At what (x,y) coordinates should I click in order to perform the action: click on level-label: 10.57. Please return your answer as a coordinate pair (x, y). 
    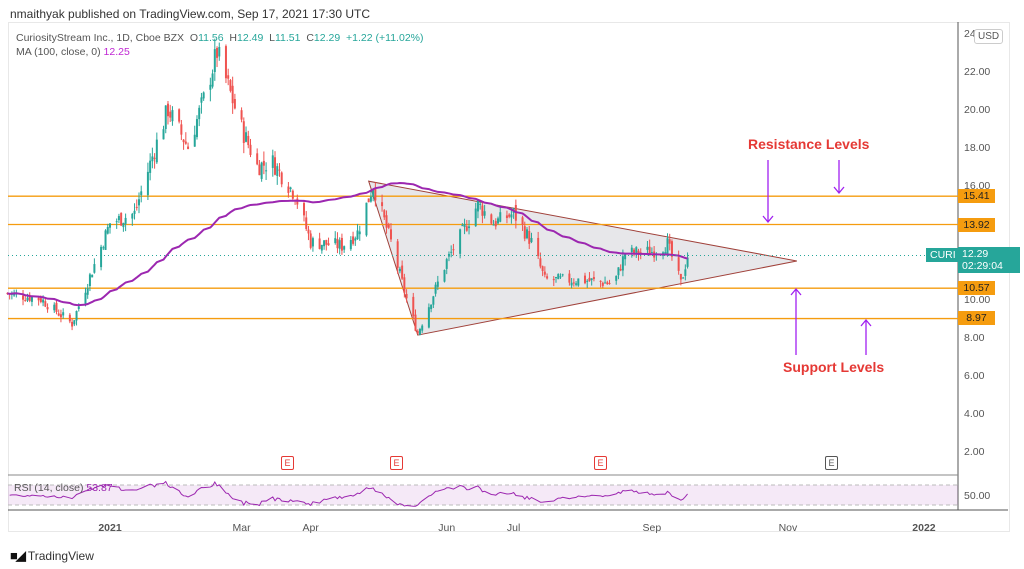
    Looking at the image, I should click on (976, 288).